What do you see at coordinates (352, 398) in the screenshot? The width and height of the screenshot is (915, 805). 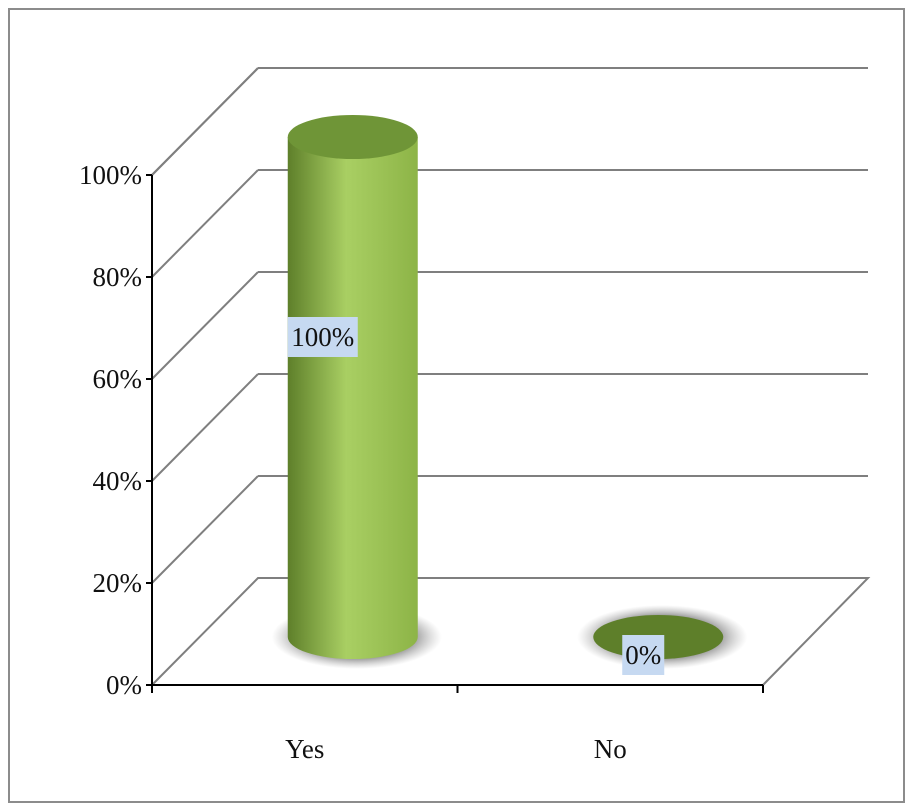 I see `bar-body` at bounding box center [352, 398].